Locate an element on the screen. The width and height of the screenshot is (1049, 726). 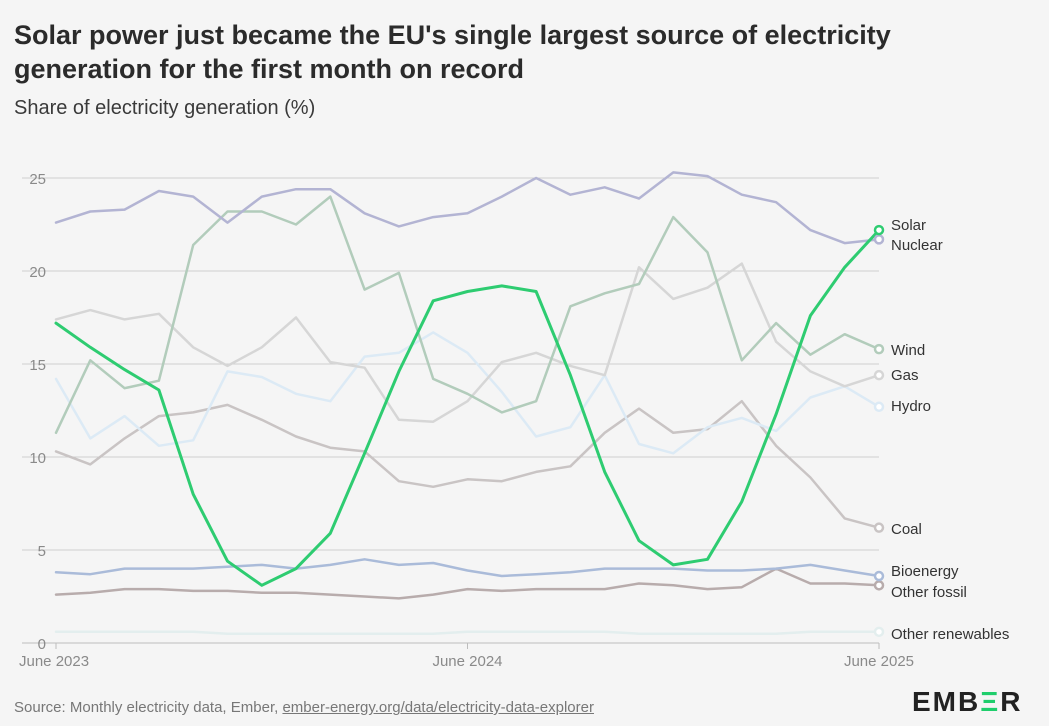
legend-label-other-renewables: Other renewables is located at coordinates (950, 634).